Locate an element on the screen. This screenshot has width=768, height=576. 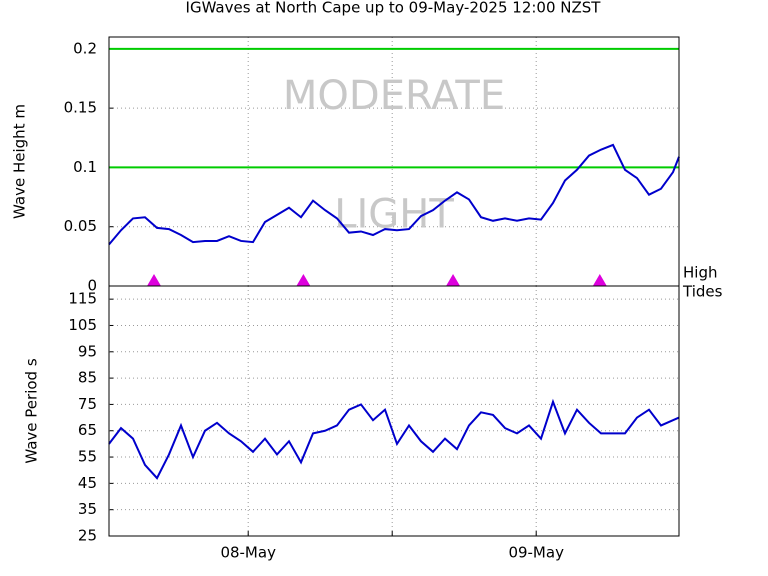
x-tick-label: 08-May is located at coordinates (248, 553).